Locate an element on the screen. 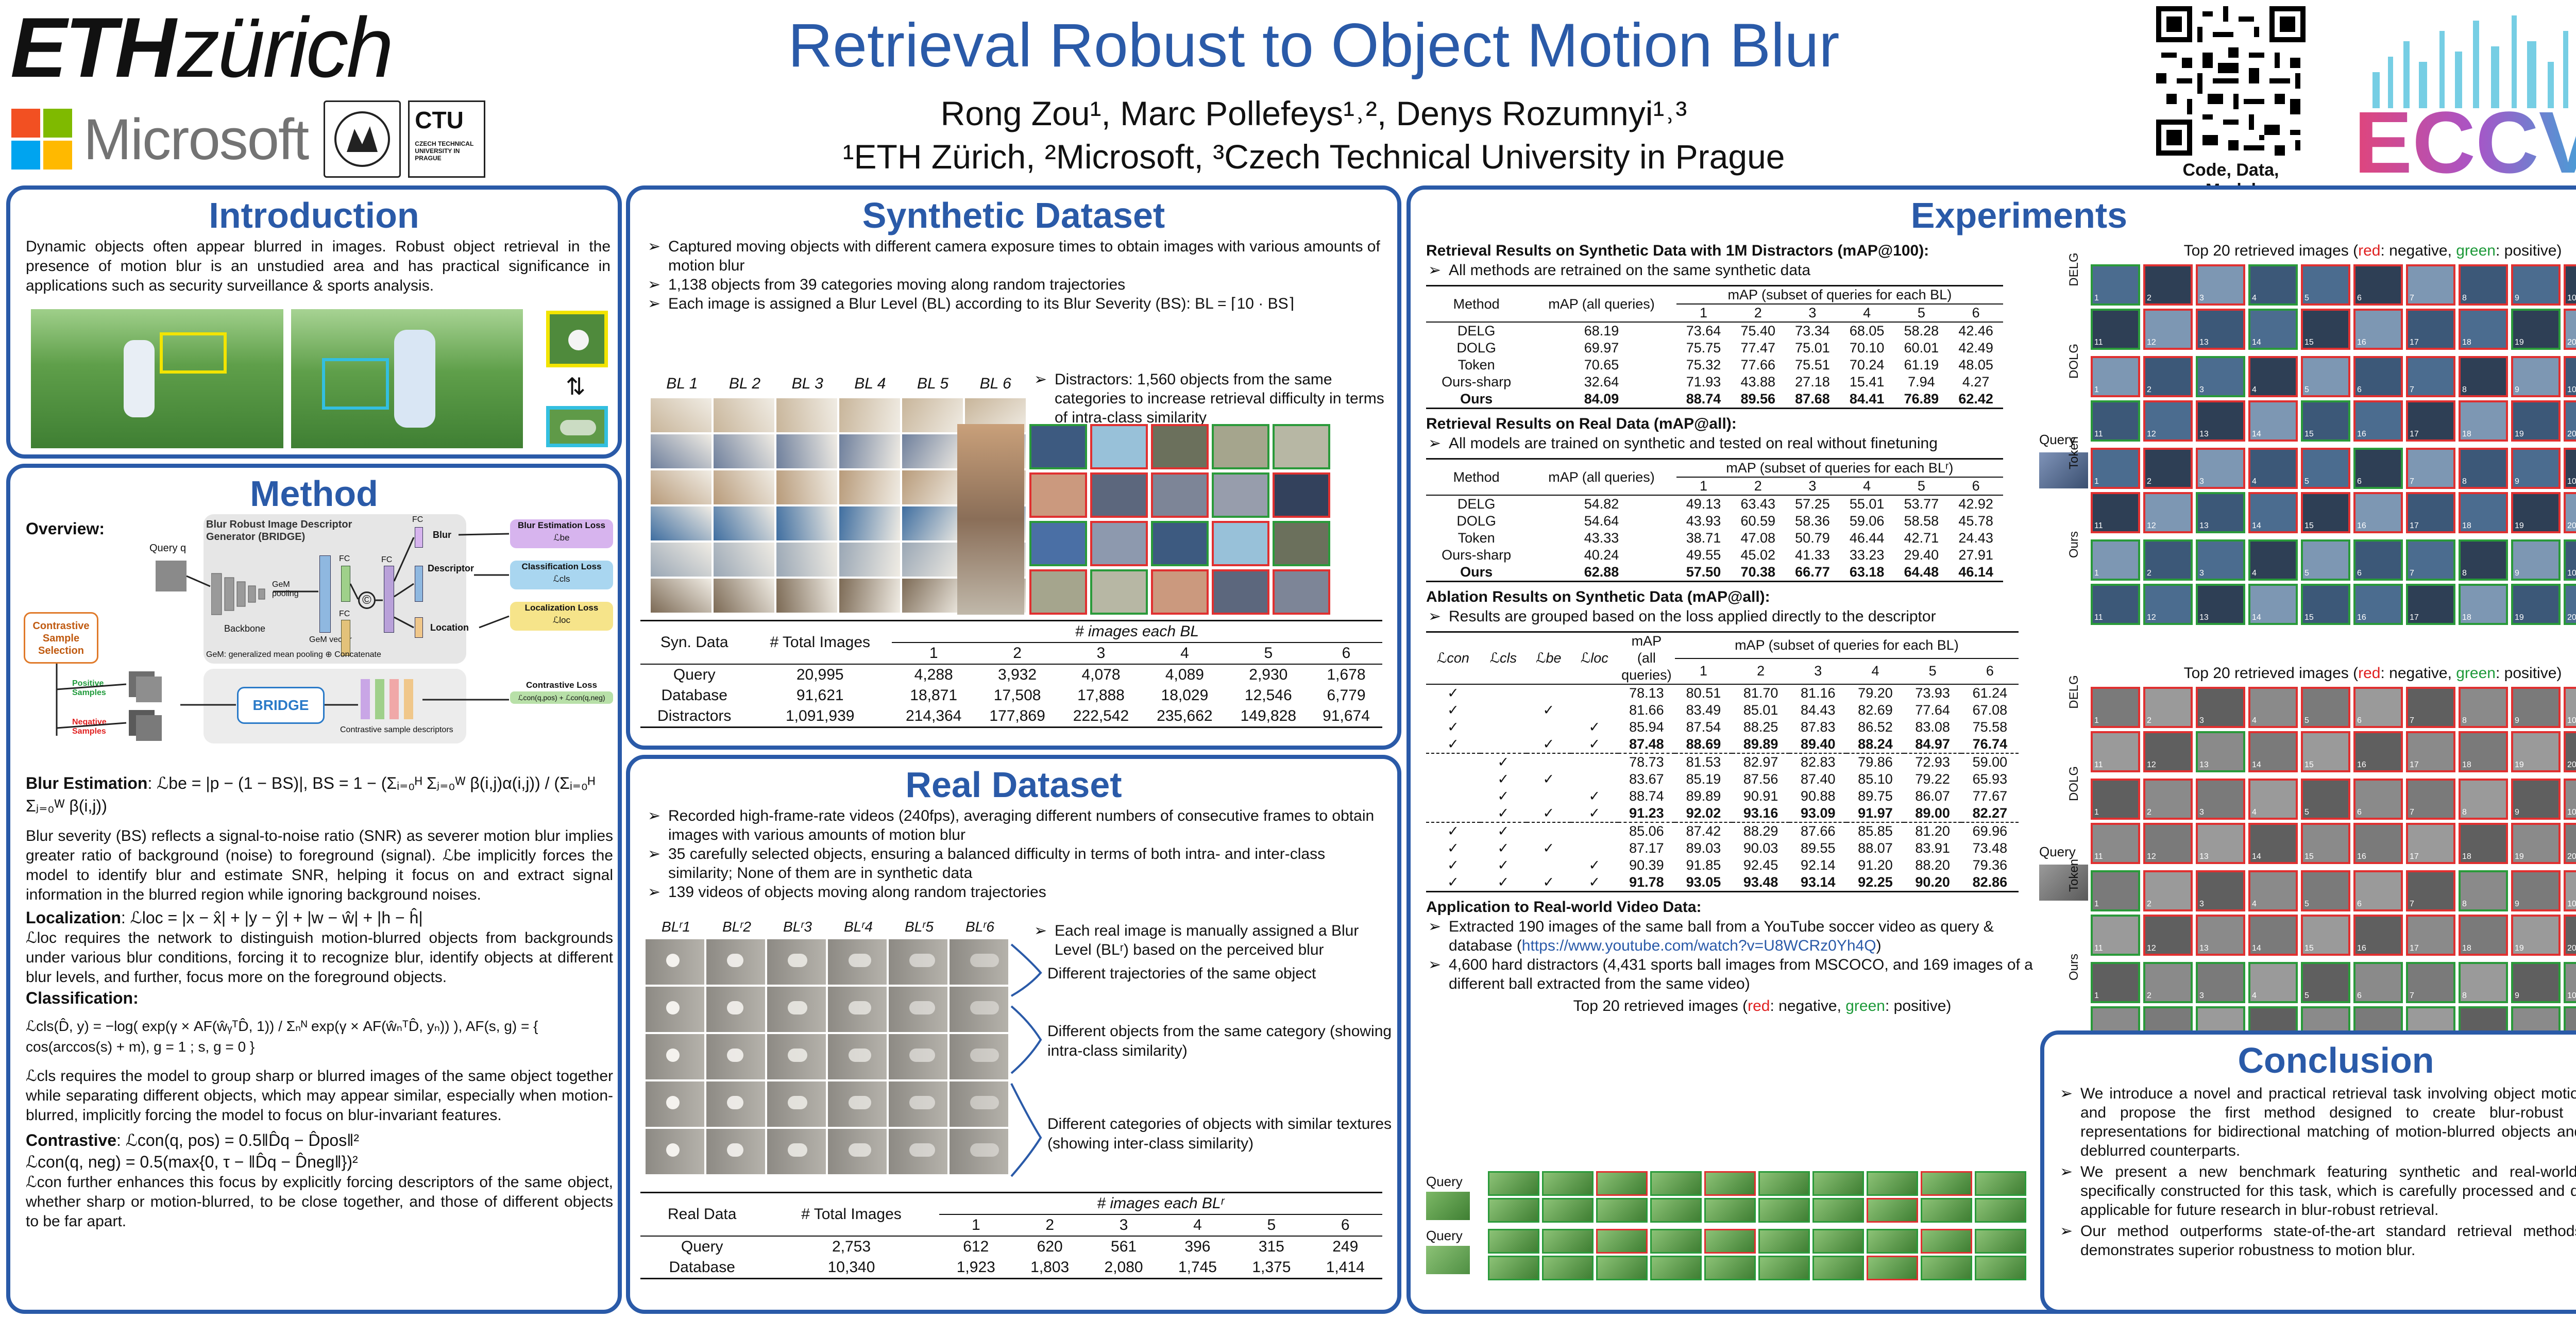 The image size is (2576, 1319). table-cell: 61.24 is located at coordinates (1990, 693).